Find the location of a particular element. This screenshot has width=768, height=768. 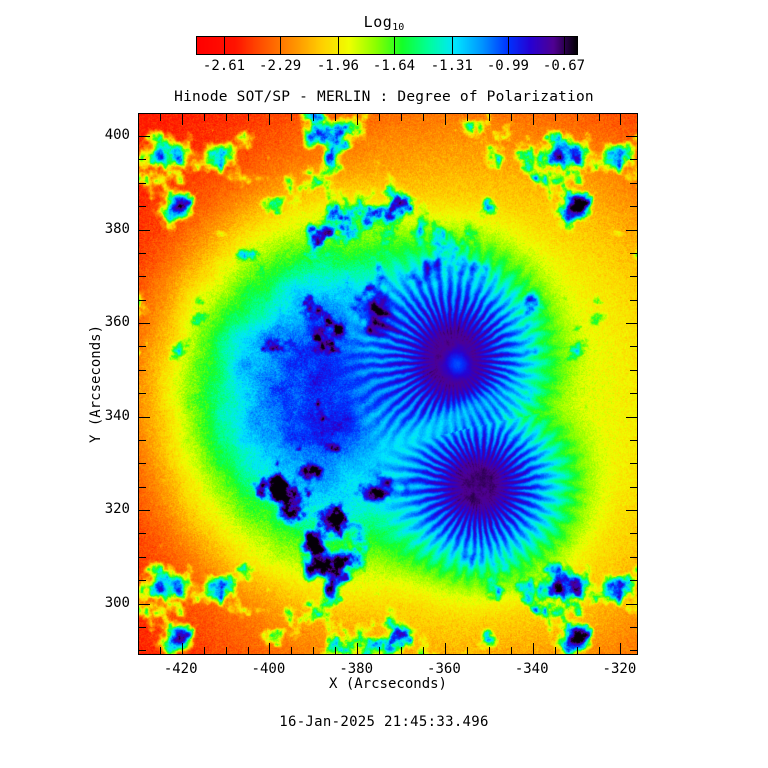

colorbar-gradient is located at coordinates (387, 45).